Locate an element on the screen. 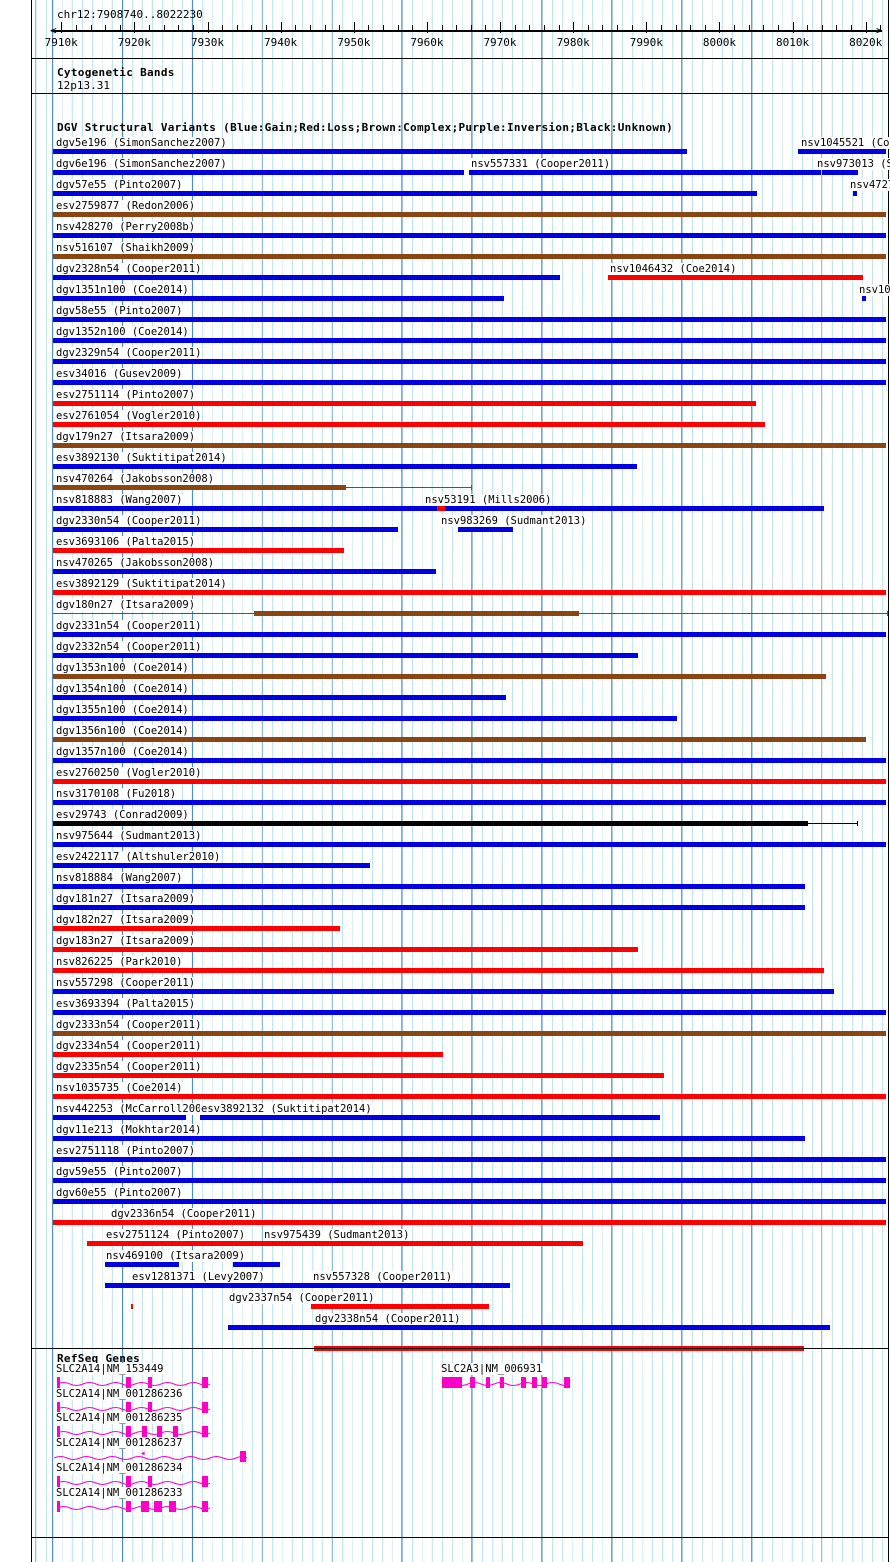 The image size is (890, 1562). variant-label: esv1281371 (Levy2007) is located at coordinates (198, 1277).